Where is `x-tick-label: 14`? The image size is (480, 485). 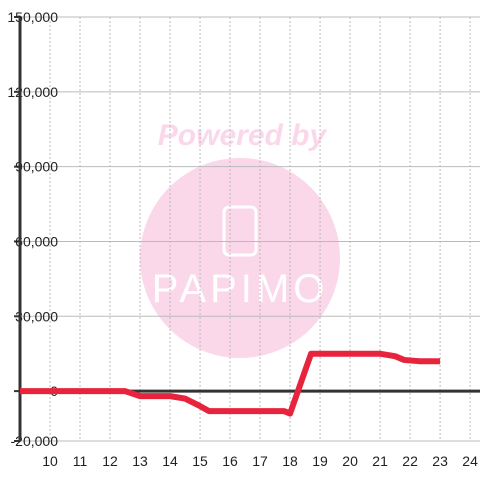
x-tick-label: 14 is located at coordinates (170, 461).